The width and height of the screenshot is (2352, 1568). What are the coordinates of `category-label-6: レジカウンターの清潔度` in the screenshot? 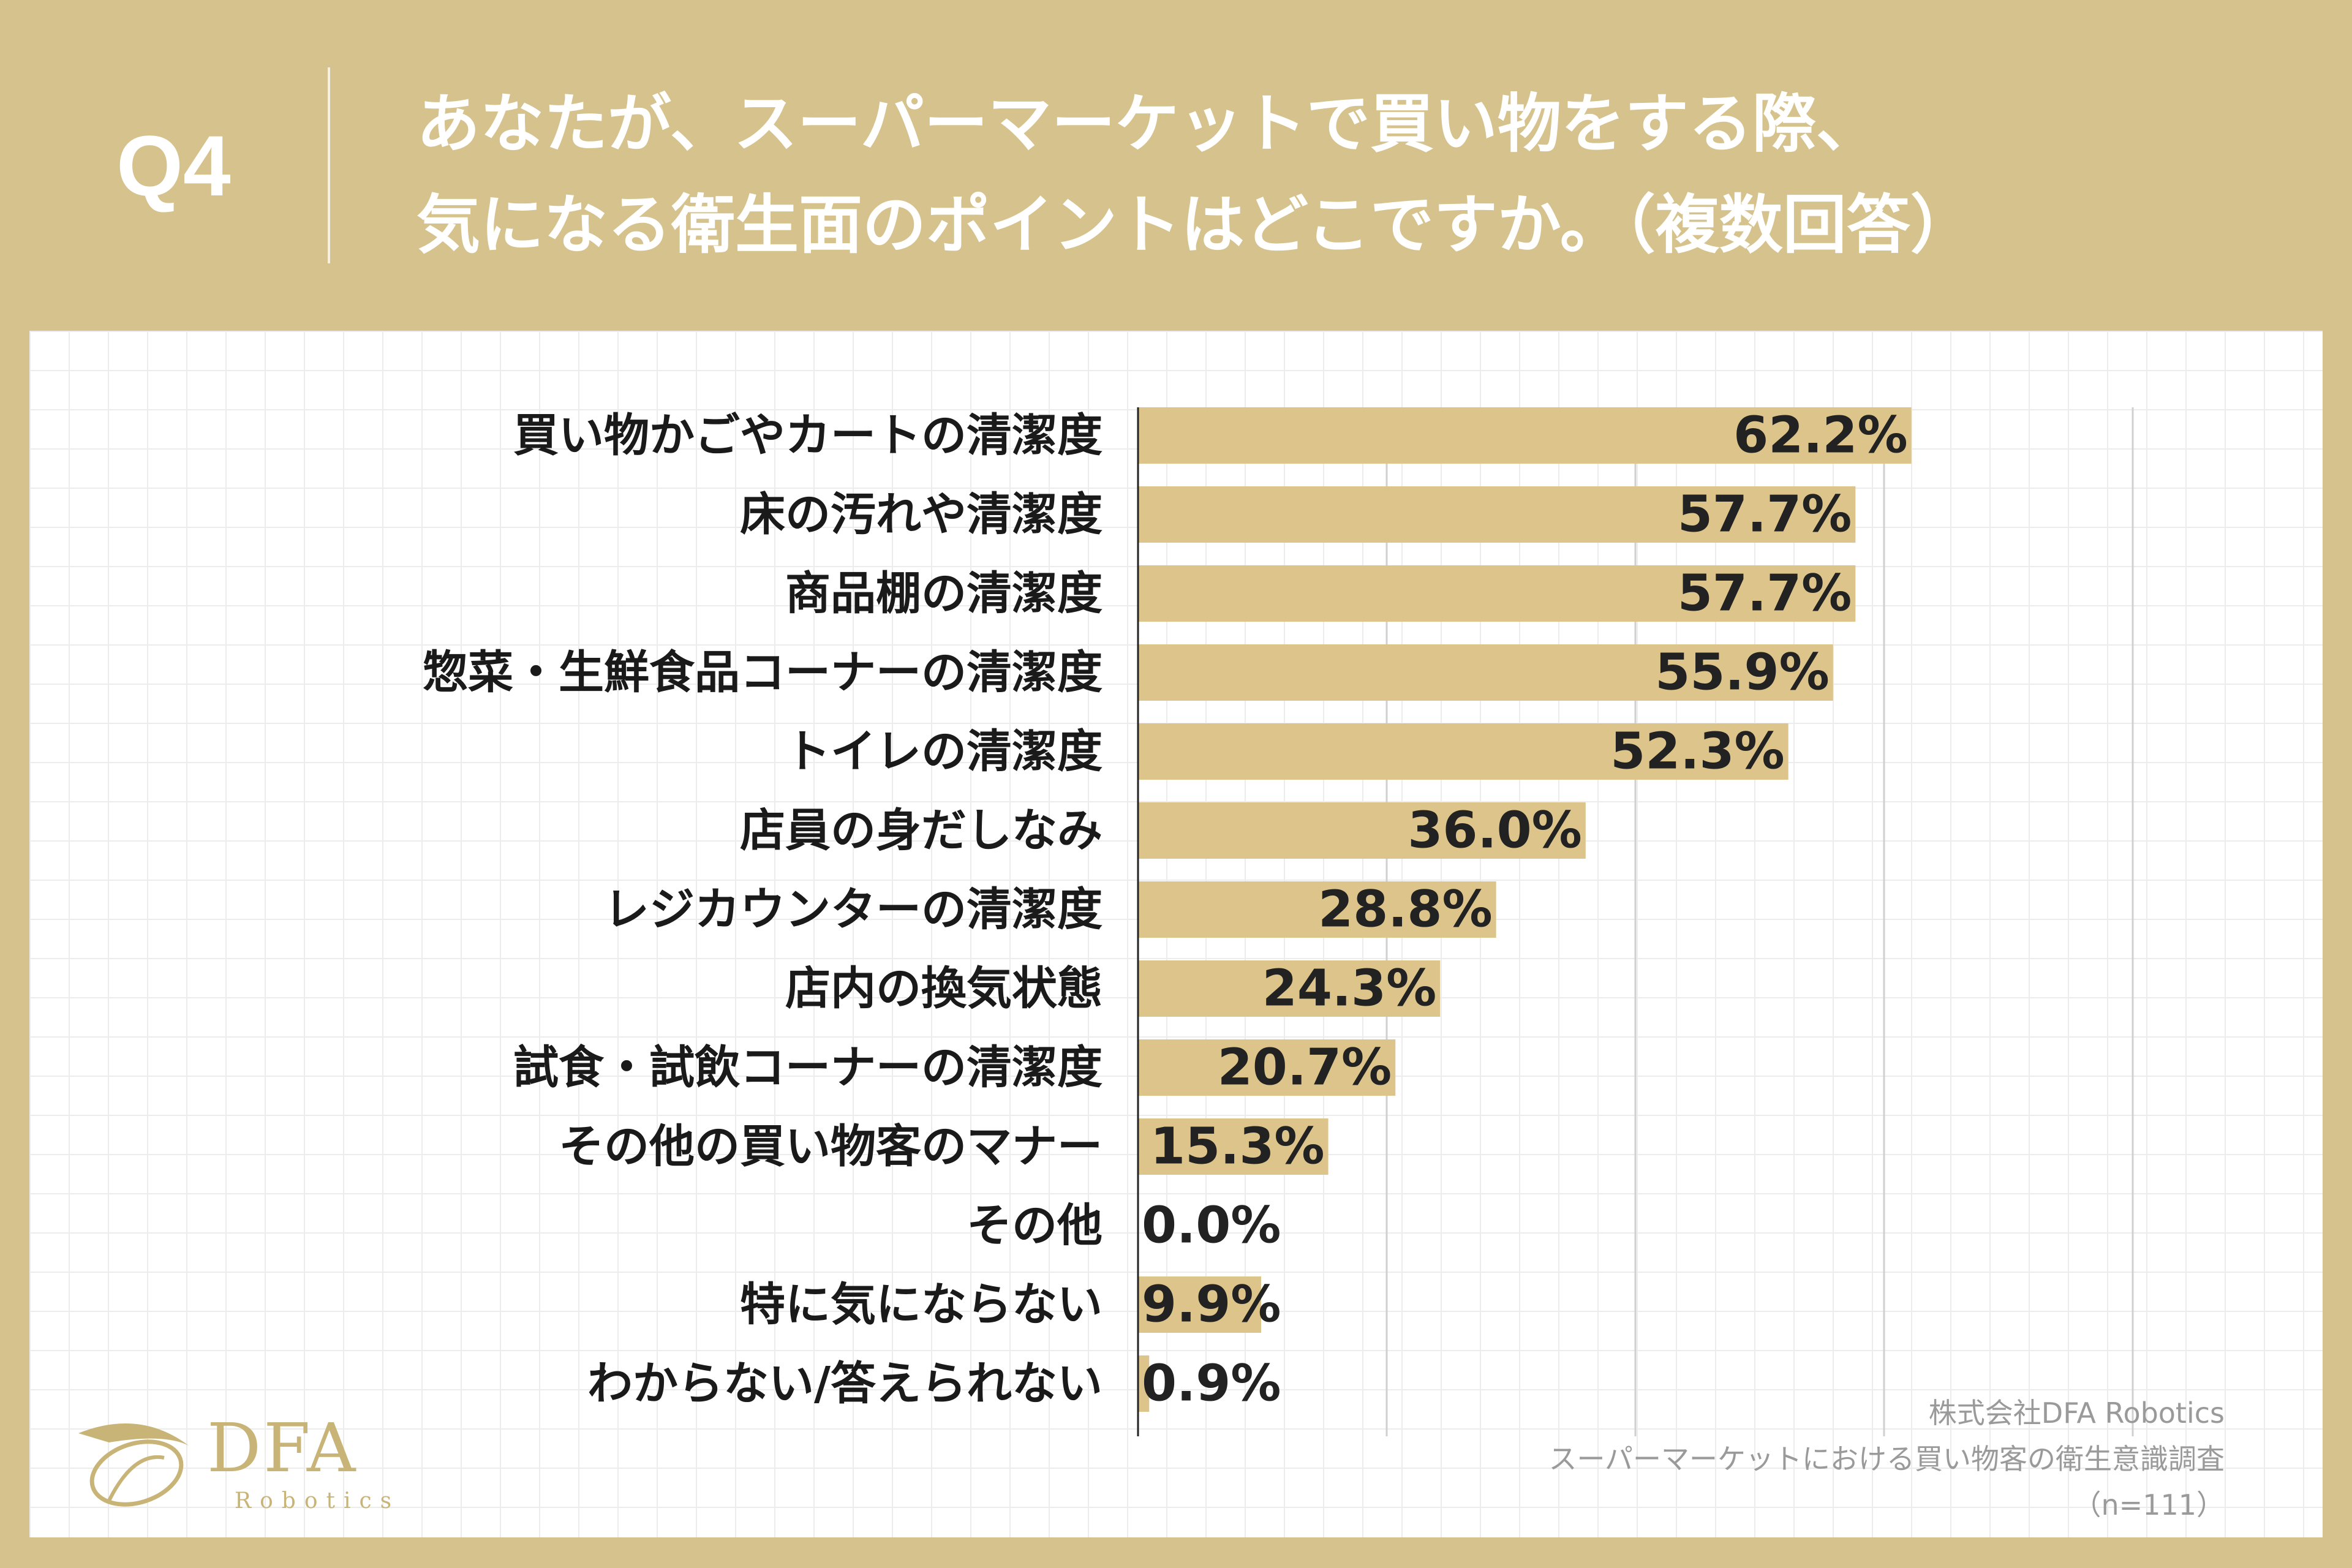 It's located at (853, 910).